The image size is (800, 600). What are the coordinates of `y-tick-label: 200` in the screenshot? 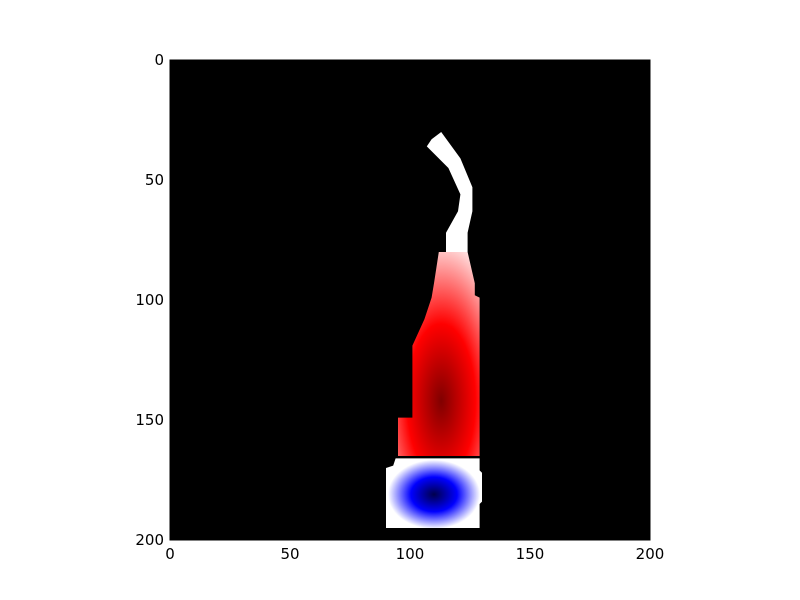 It's located at (149, 540).